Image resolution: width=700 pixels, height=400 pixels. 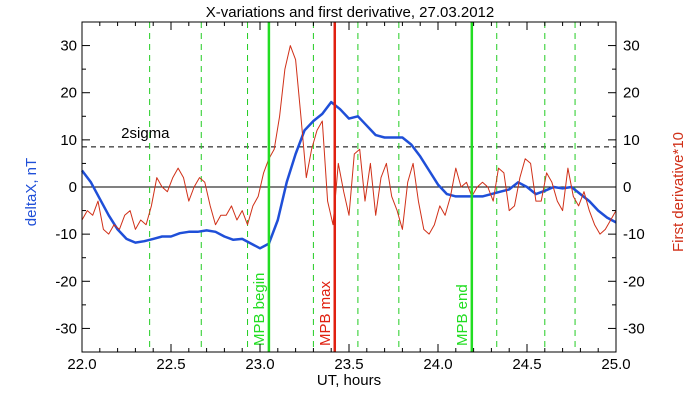 I want to click on y-tick-label-right-6: 30, so click(x=631, y=46).